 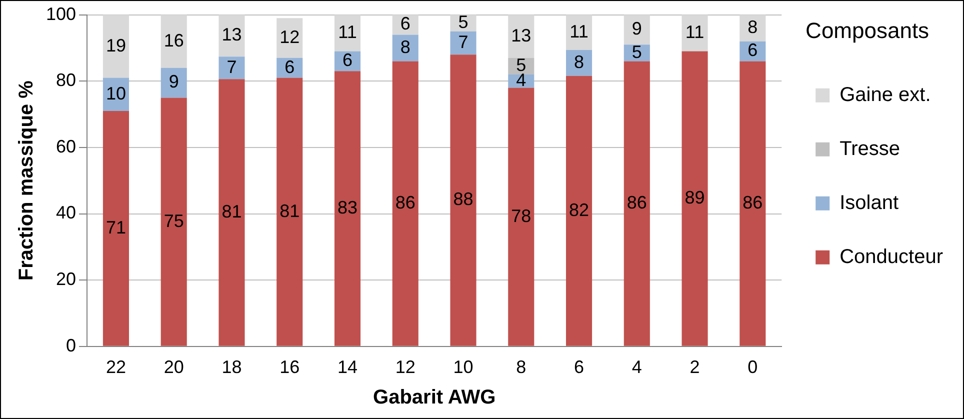 What do you see at coordinates (892, 257) in the screenshot?
I see `legend-label: Conducteur` at bounding box center [892, 257].